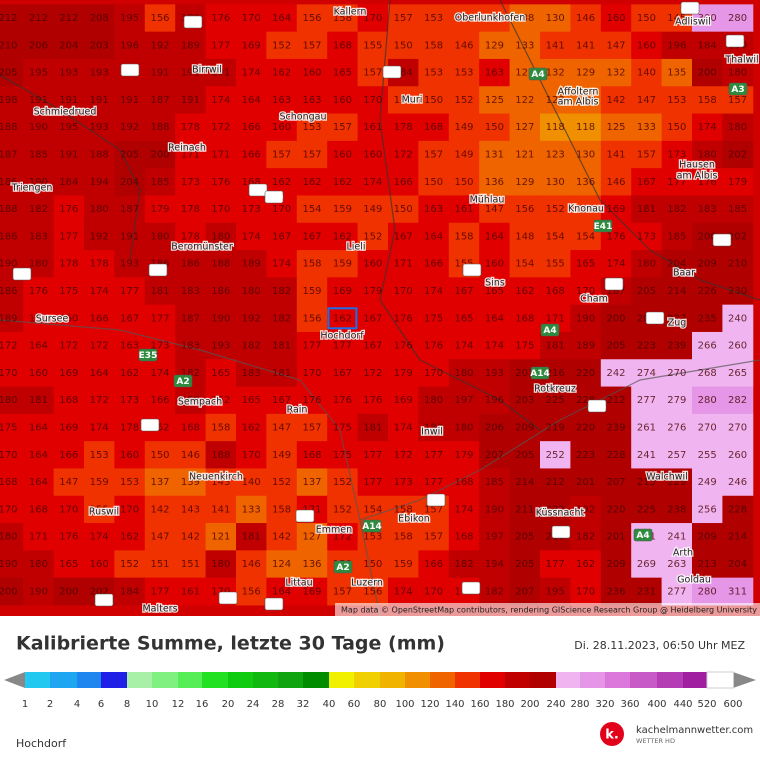  Describe the element at coordinates (433, 564) in the screenshot. I see `cell-value: 166` at that location.